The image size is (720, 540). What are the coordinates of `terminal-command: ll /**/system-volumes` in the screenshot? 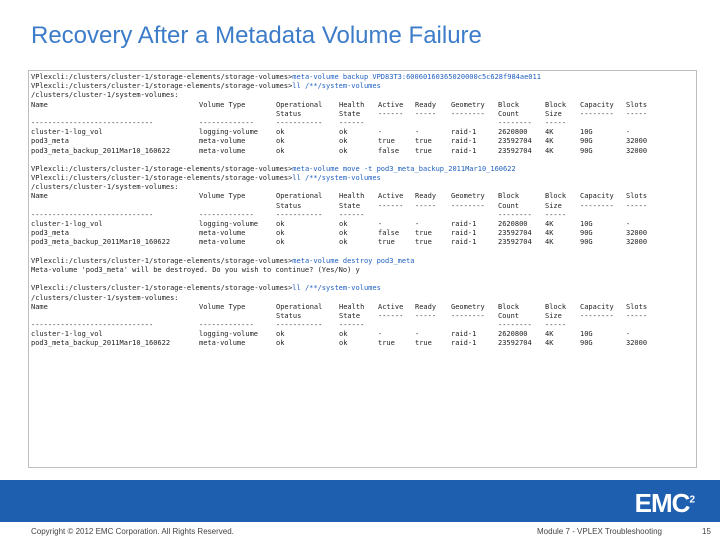 It's located at (336, 178).